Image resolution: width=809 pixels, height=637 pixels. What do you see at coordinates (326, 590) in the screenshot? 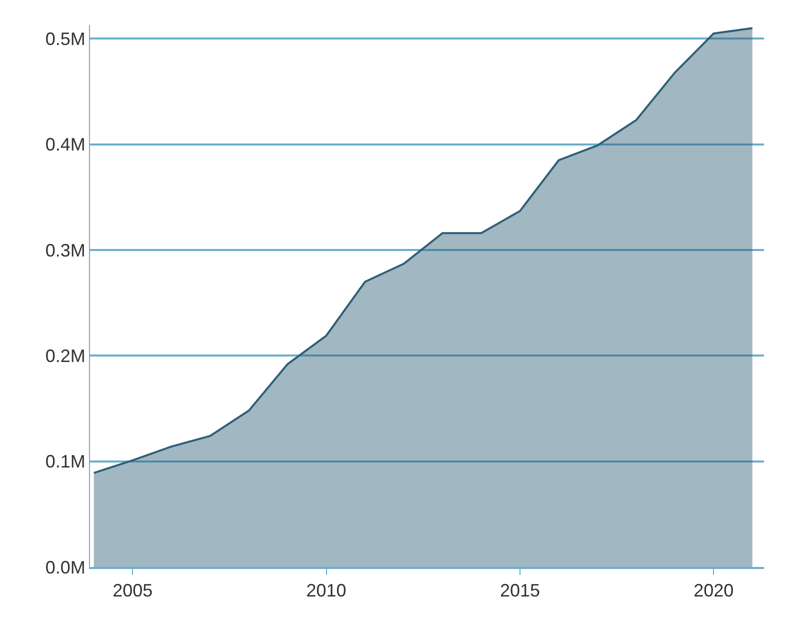
I see `x-tick-label: 2010` at bounding box center [326, 590].